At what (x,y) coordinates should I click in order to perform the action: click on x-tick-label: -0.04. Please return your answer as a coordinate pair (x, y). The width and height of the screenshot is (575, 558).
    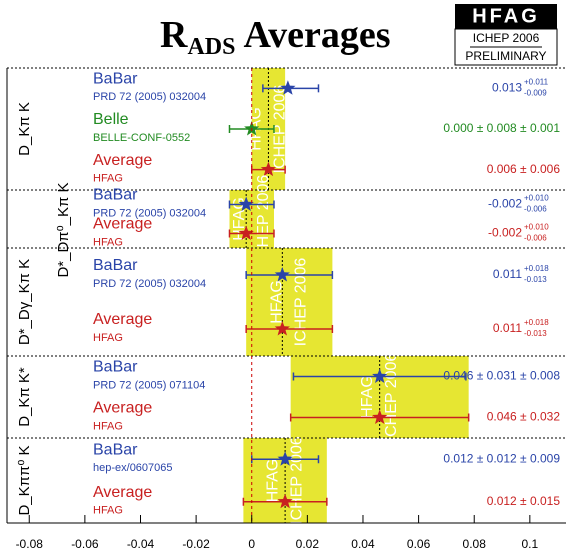
    Looking at the image, I should click on (141, 544).